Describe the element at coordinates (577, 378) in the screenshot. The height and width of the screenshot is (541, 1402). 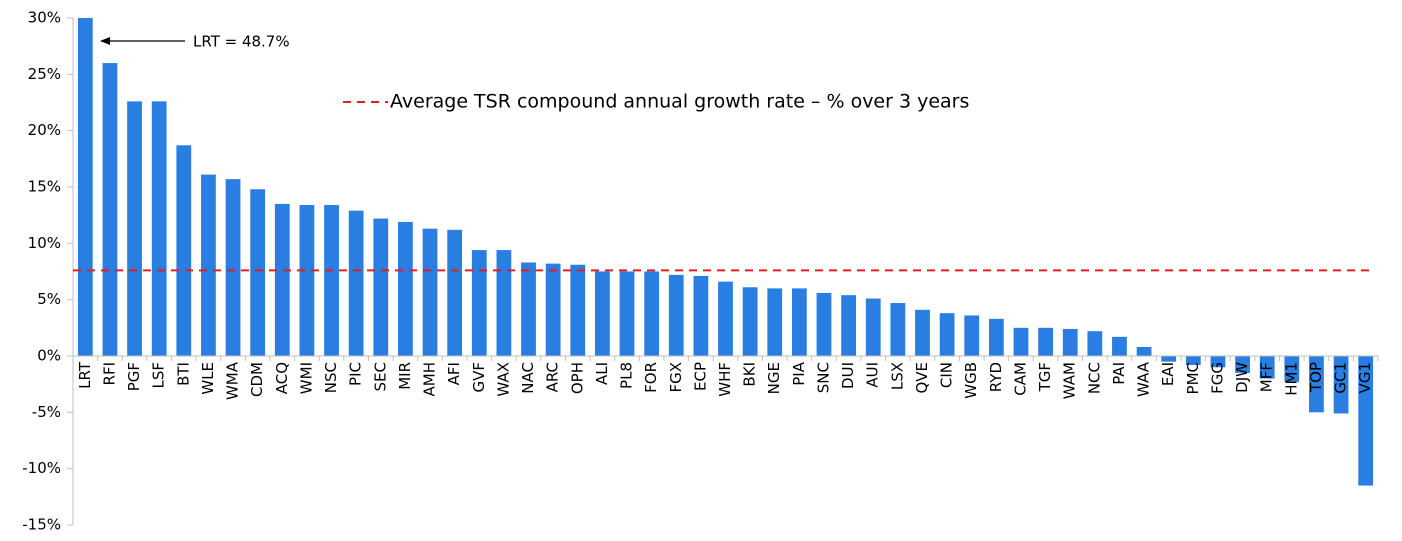
I see `x-tick-label: OPH` at that location.